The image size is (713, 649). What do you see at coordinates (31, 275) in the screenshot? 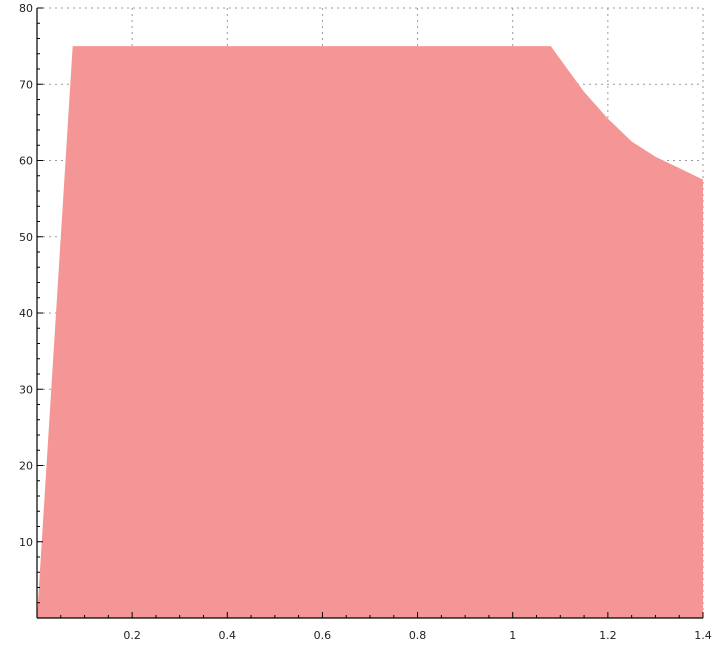
I see `y-axis-ticks: 10 20 30 40 50 60 70 80` at bounding box center [31, 275].